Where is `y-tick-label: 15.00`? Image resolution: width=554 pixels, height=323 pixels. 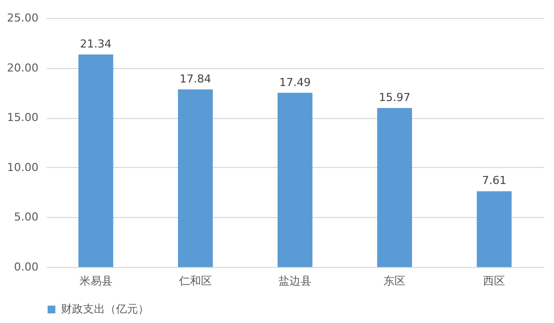
y-tick-label: 15.00 is located at coordinates (22, 117).